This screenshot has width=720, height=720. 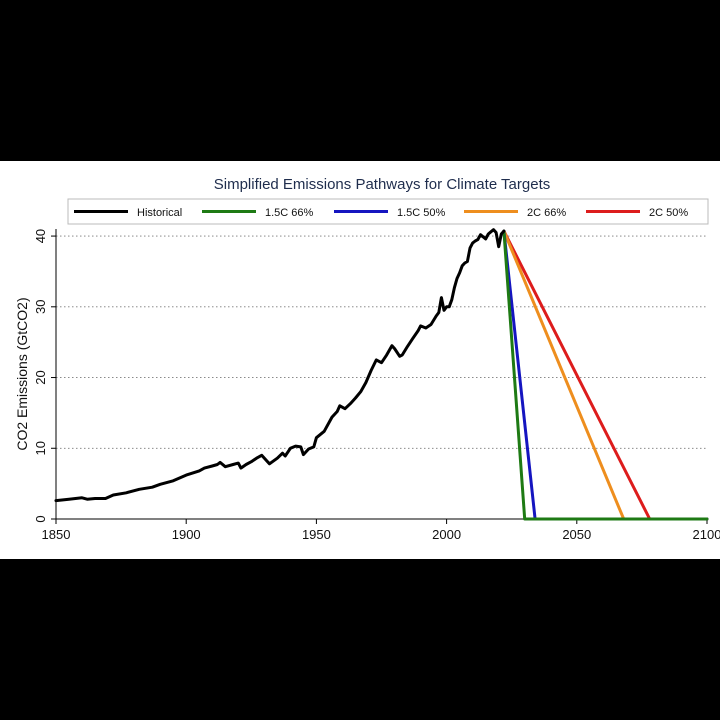 What do you see at coordinates (706, 534) in the screenshot?
I see `x-tick-label: 2100` at bounding box center [706, 534].